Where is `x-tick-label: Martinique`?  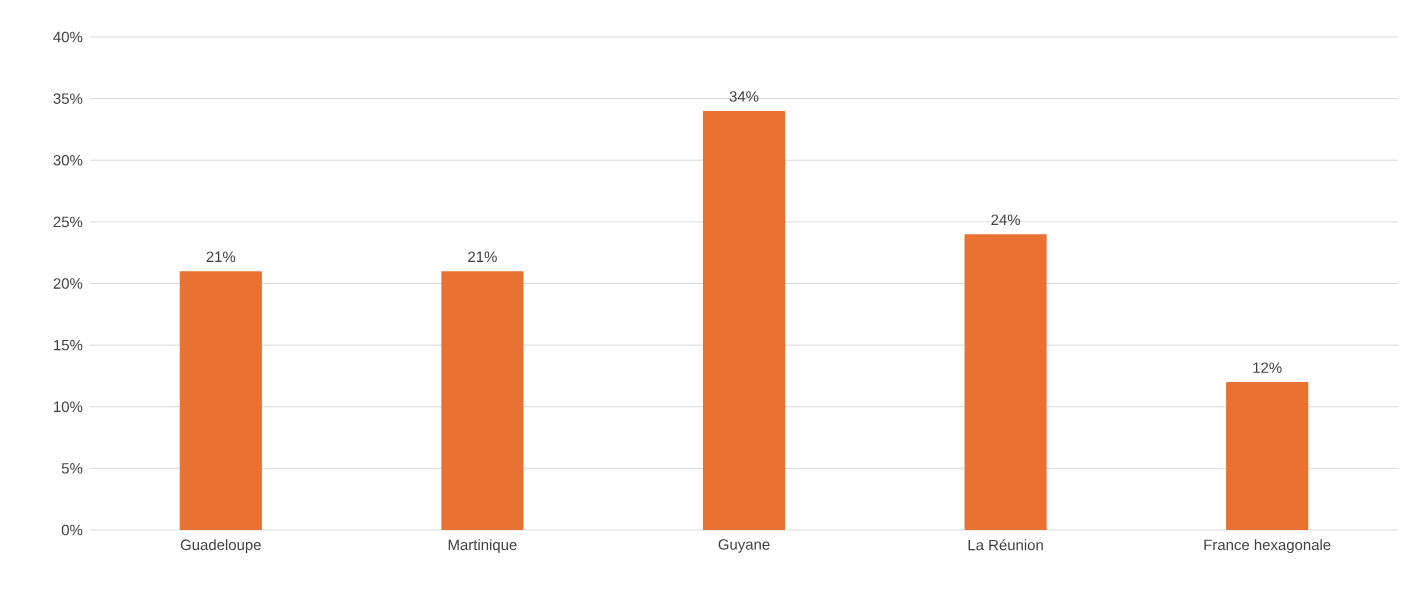
x-tick-label: Martinique is located at coordinates (482, 546).